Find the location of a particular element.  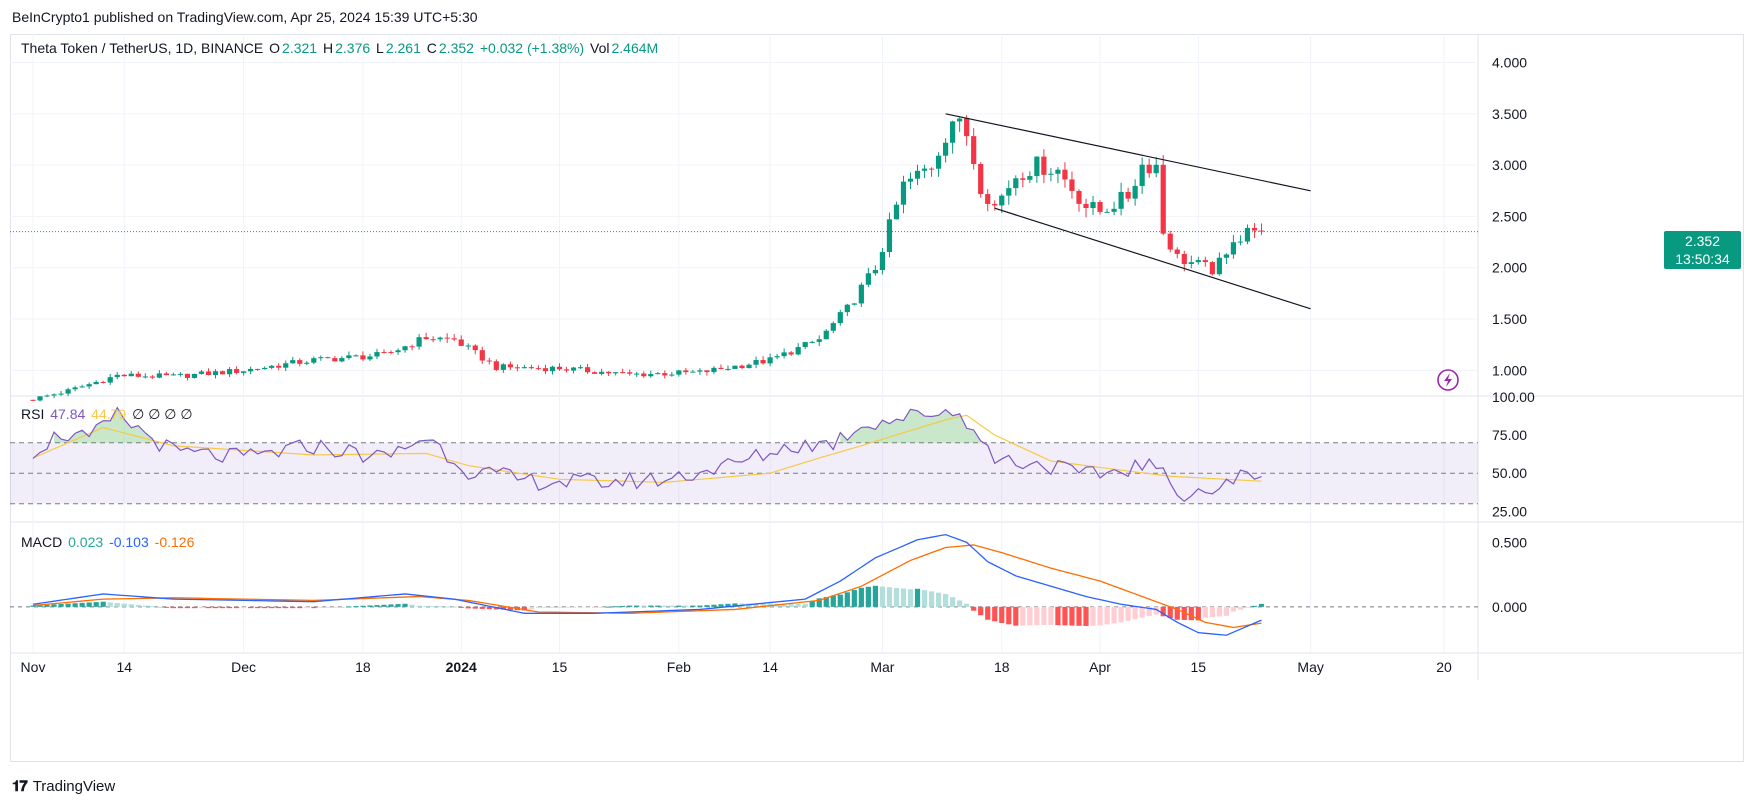

price-tick-label: 4.000 is located at coordinates (1509, 63).